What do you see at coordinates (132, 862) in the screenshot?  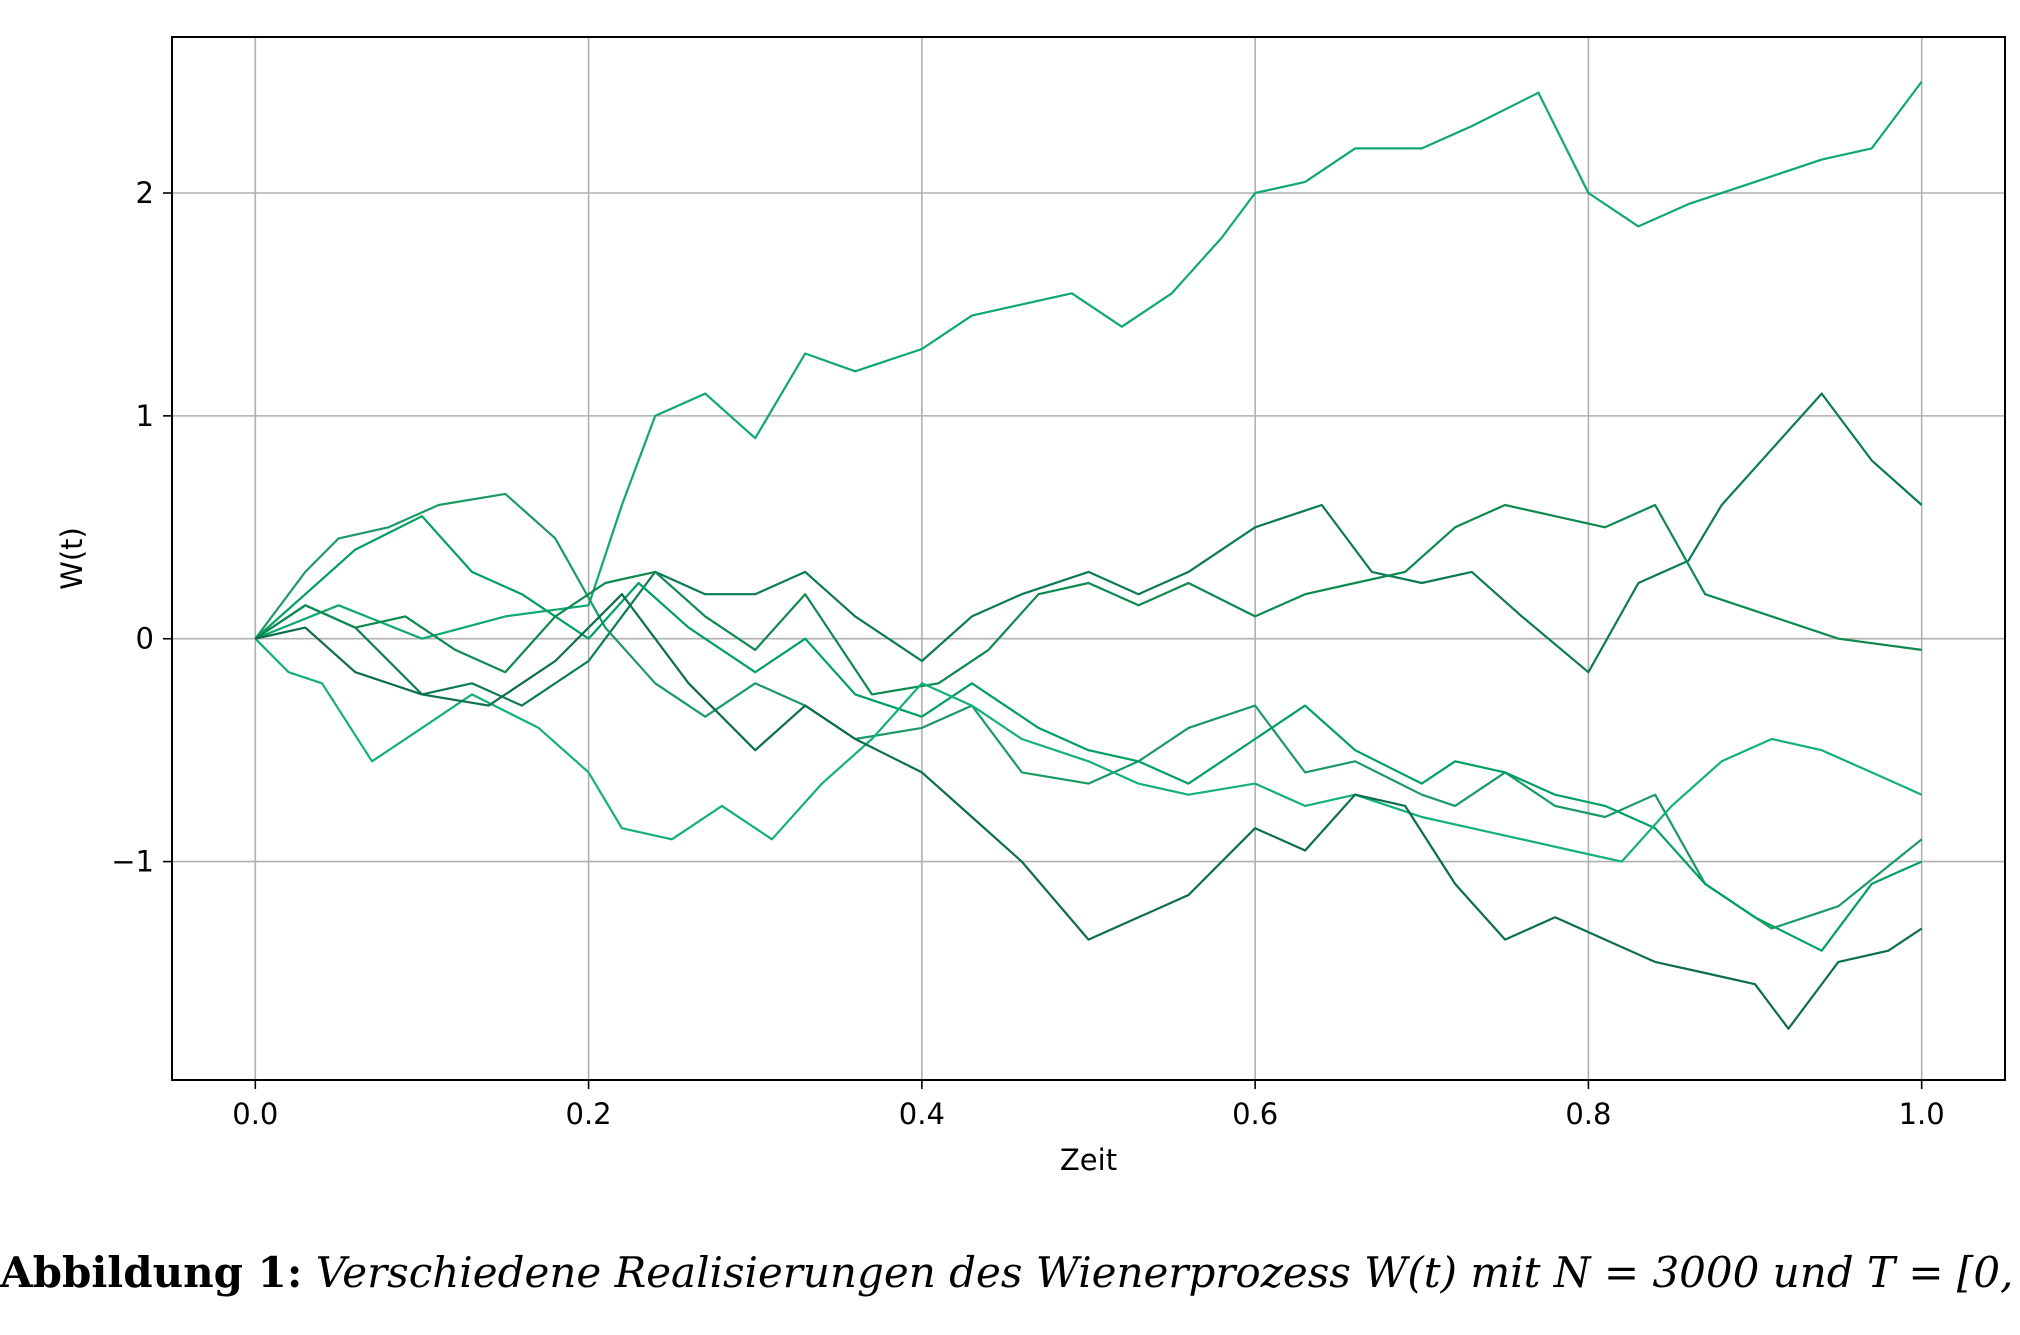 I see `y-tick-label: −1` at bounding box center [132, 862].